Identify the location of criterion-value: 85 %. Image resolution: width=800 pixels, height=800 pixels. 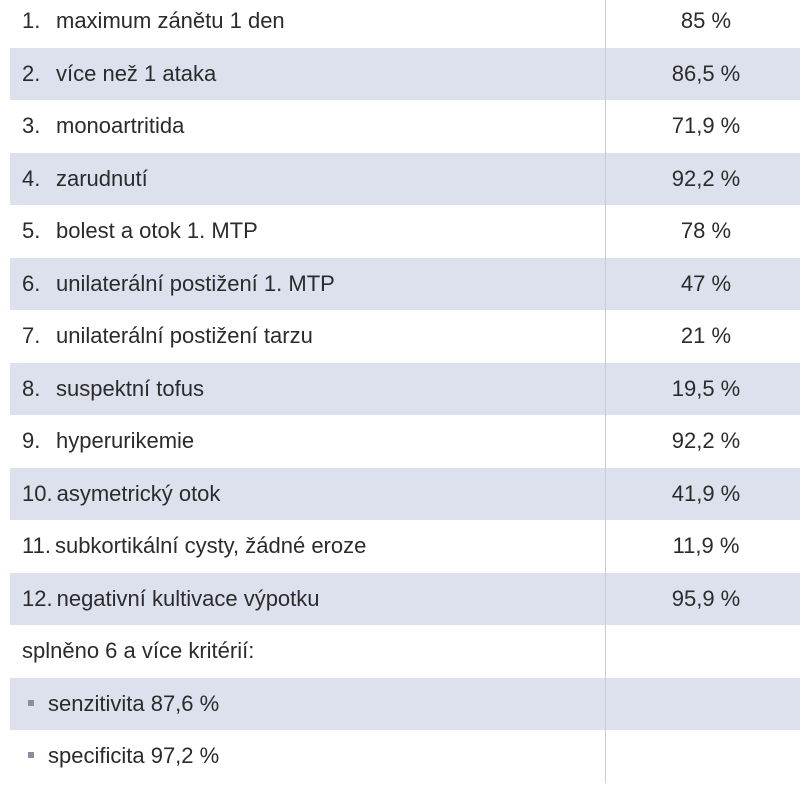
(702, 24).